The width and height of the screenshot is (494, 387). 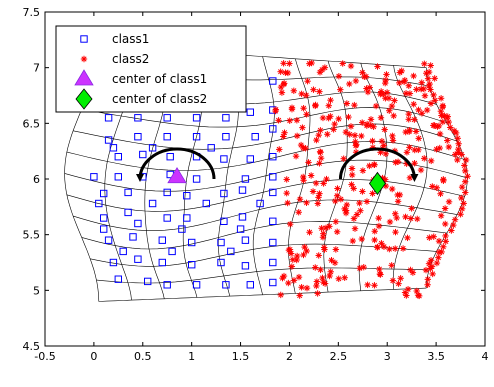 I want to click on legend-marker-square, so click(x=84, y=39).